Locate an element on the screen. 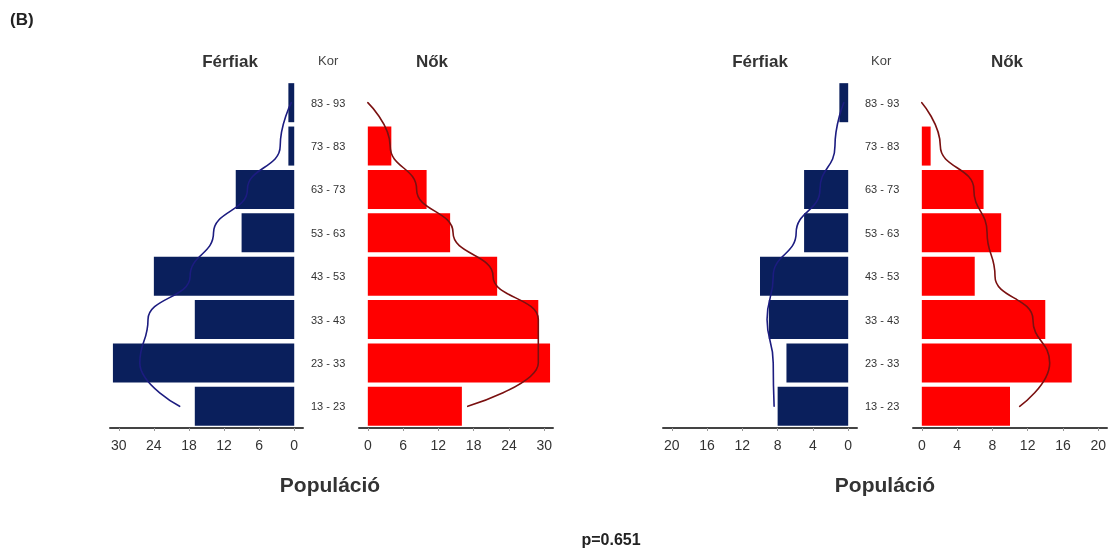 This screenshot has width=1111, height=557. text: (B) is located at coordinates (22, 20).